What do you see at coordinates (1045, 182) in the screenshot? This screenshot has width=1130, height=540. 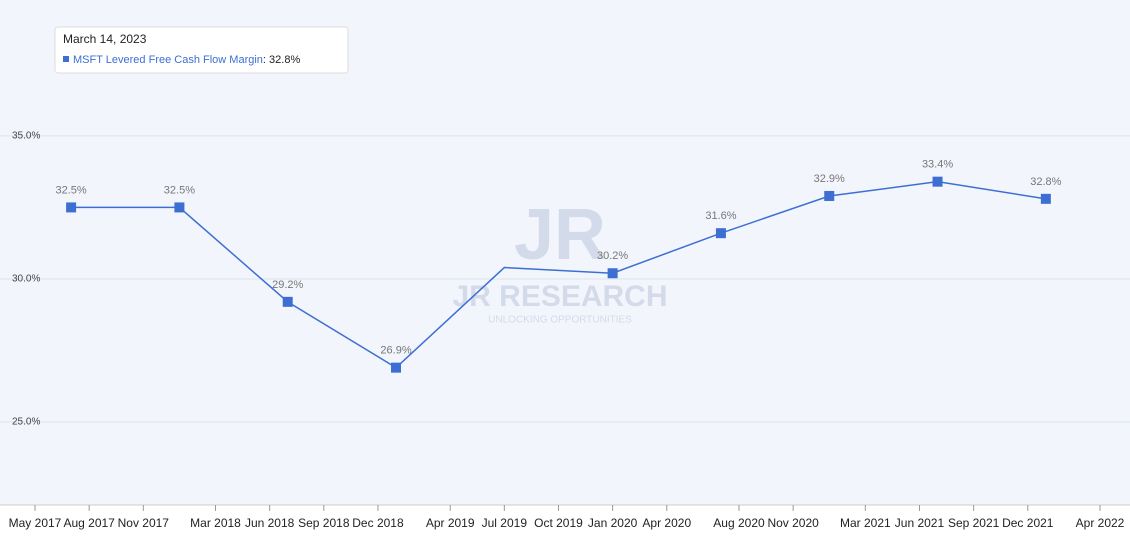 I see `value-label: 32.8%` at bounding box center [1045, 182].